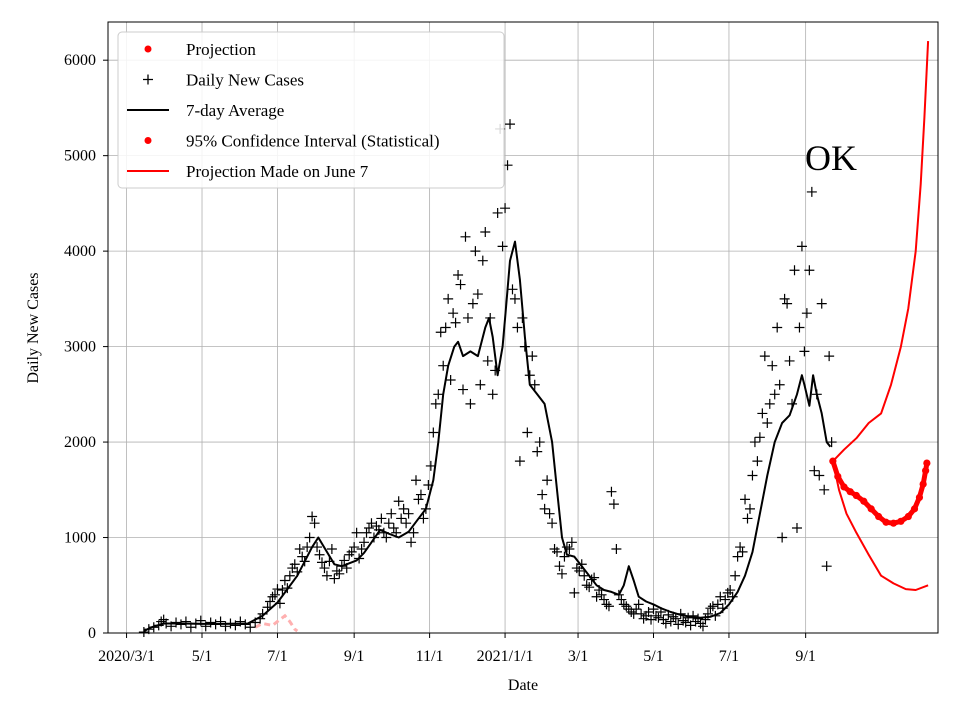 The height and width of the screenshot is (720, 960). What do you see at coordinates (92, 633) in the screenshot?
I see `y-tick-label: 0` at bounding box center [92, 633].